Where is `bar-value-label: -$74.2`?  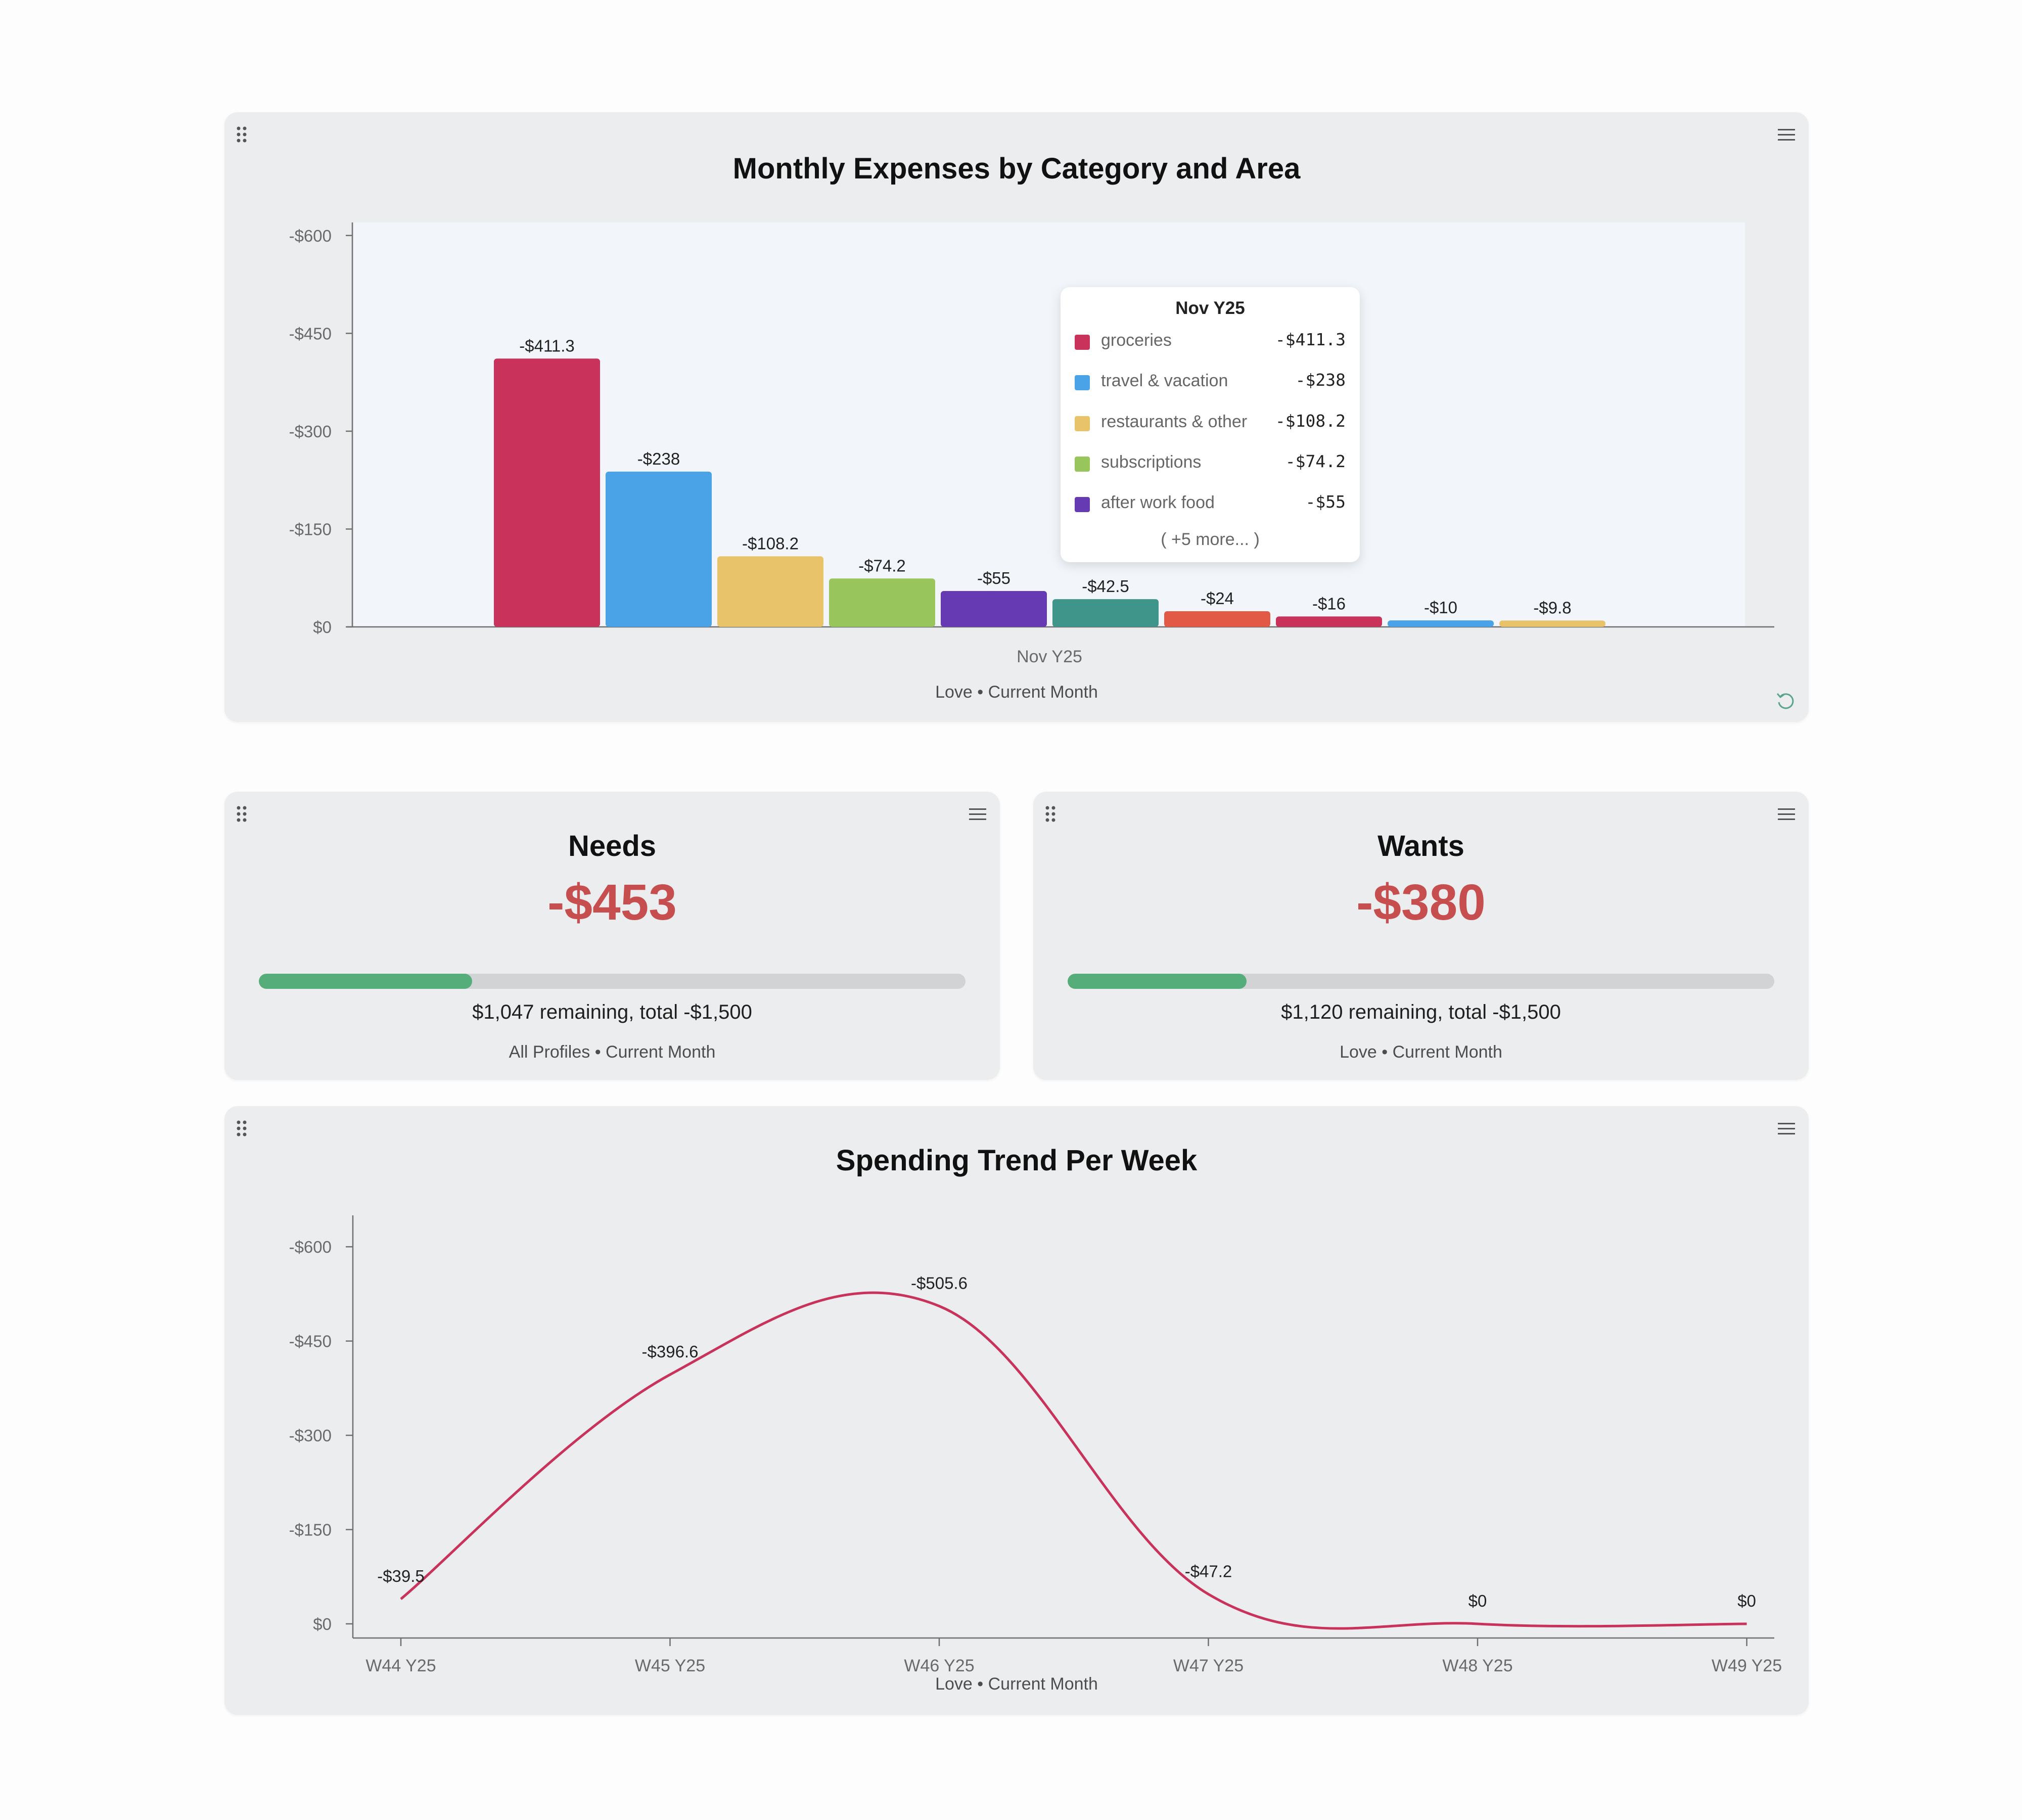 bar-value-label: -$74.2 is located at coordinates (882, 565).